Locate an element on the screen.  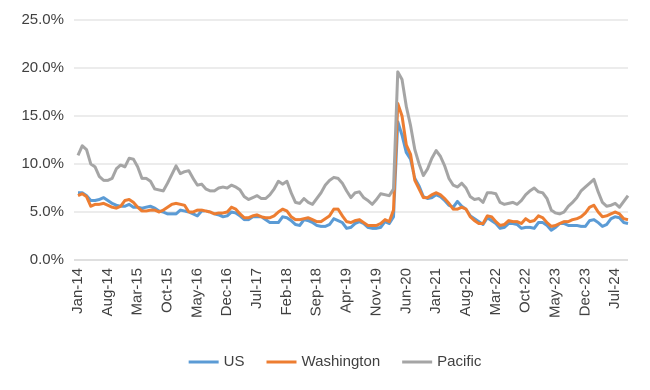
legend: US Washington Pacific is located at coordinates (335, 361).